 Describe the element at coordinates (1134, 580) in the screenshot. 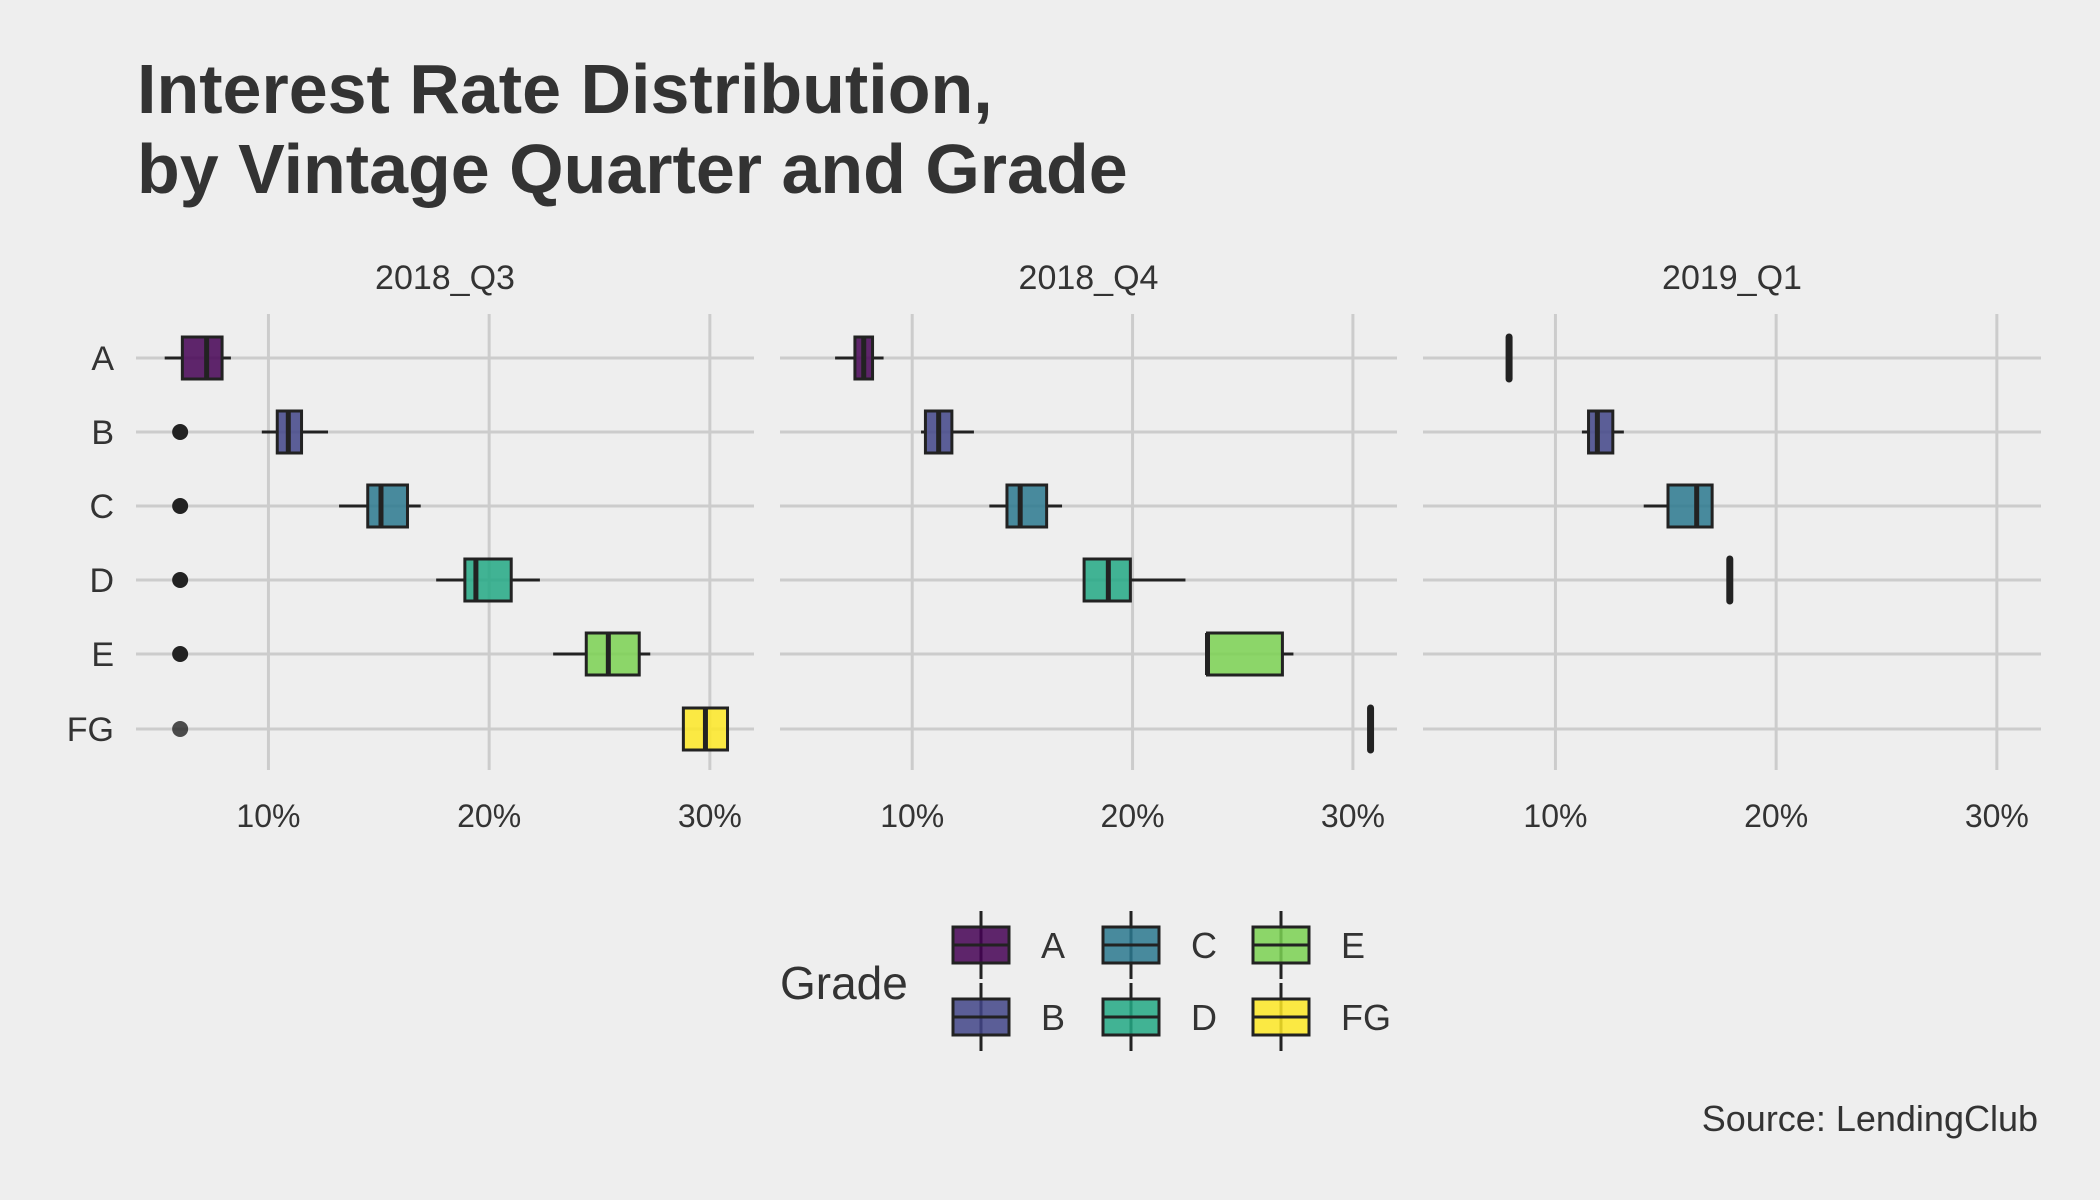

I see `boxplot-2018_Q4-D` at that location.